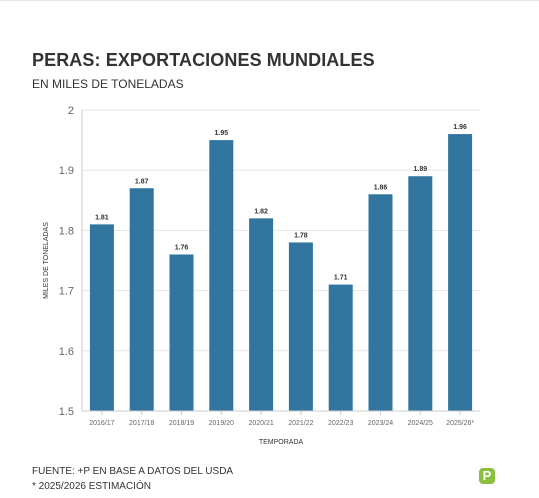 The image size is (539, 498). I want to click on x-tick-label: 2018/19, so click(181, 423).